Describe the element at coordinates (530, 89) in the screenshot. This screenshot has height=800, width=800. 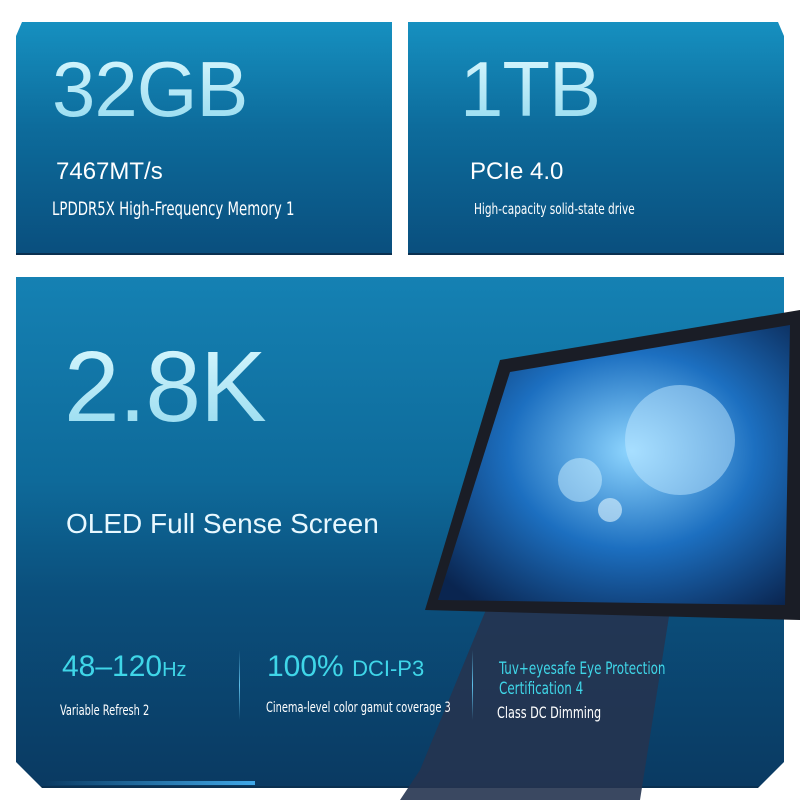
I see `storage-capacity: 1TB` at that location.